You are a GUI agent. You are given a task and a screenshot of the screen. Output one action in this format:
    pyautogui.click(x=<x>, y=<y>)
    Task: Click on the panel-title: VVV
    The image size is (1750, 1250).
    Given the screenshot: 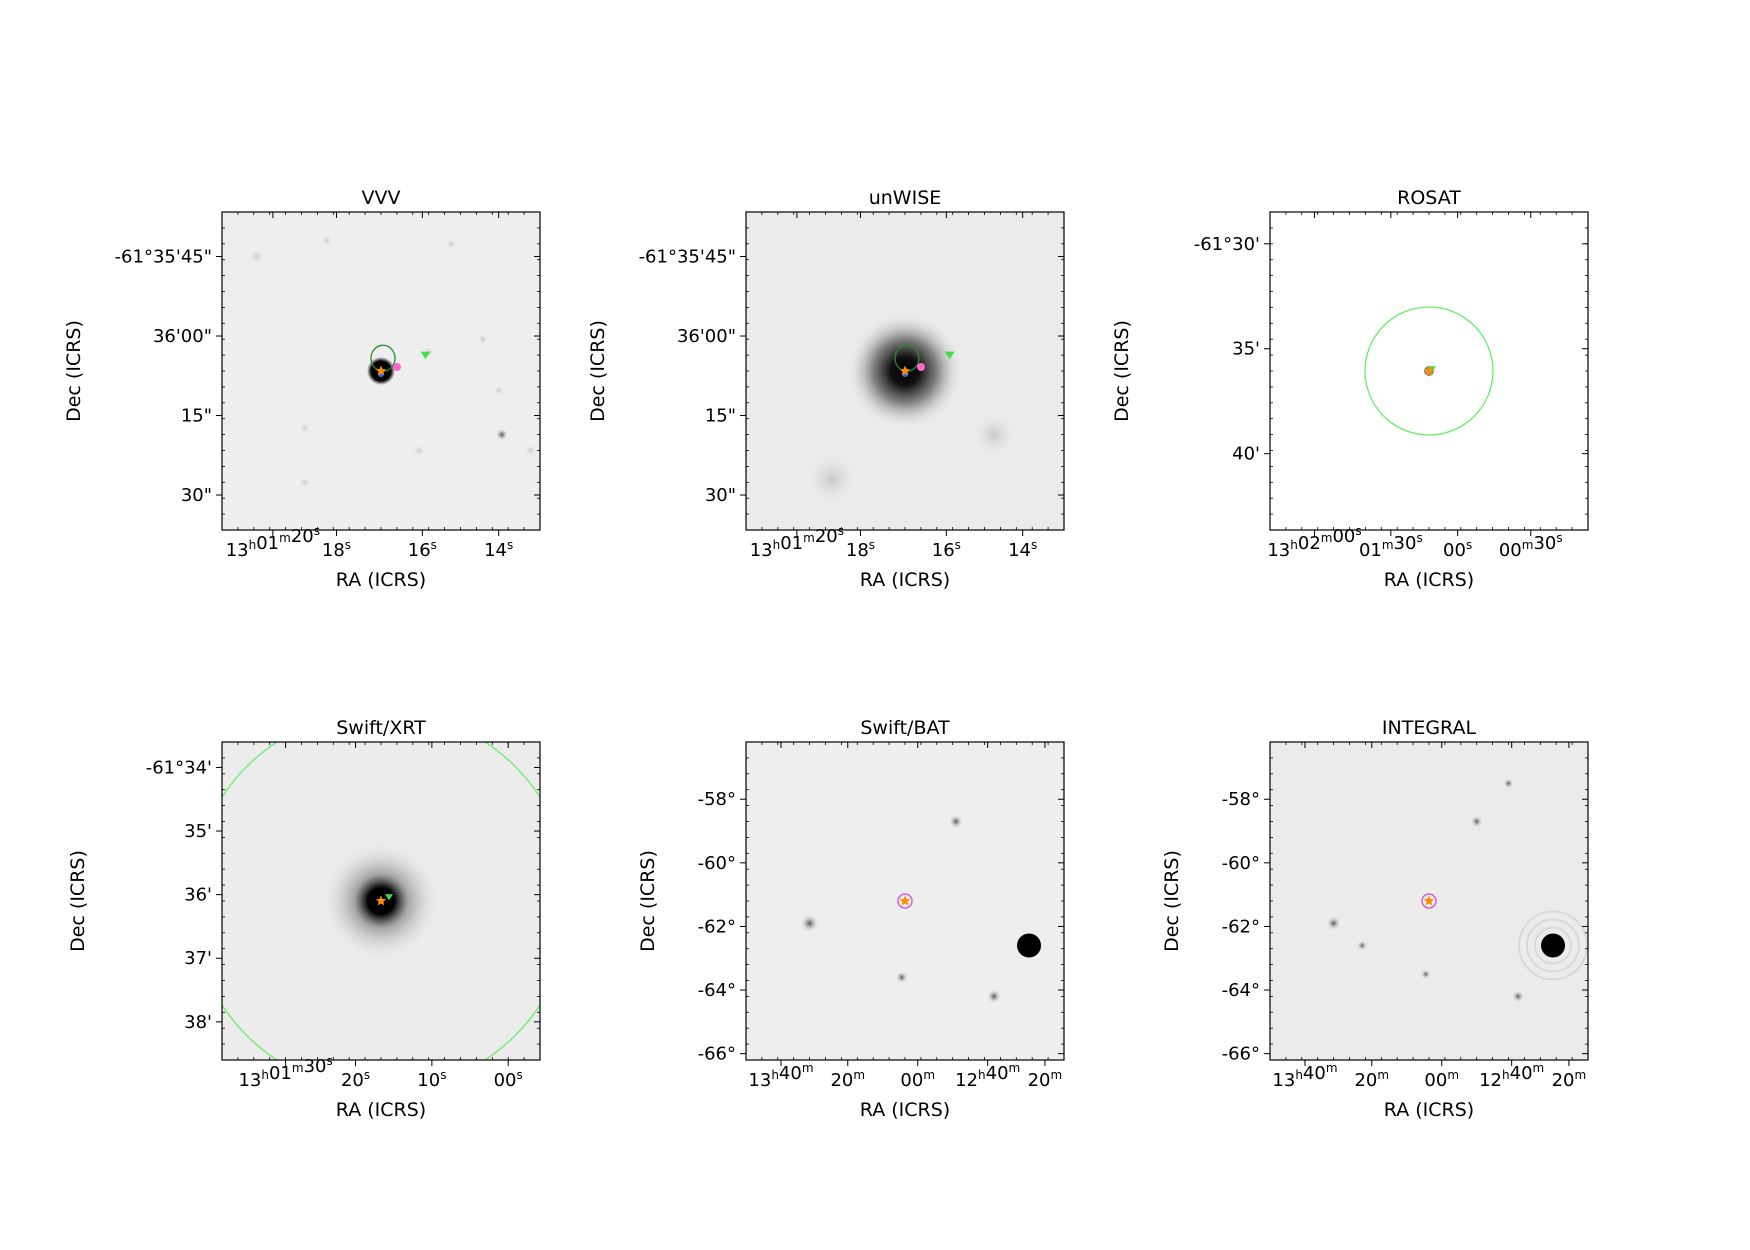 What is the action you would take?
    pyautogui.click(x=381, y=198)
    